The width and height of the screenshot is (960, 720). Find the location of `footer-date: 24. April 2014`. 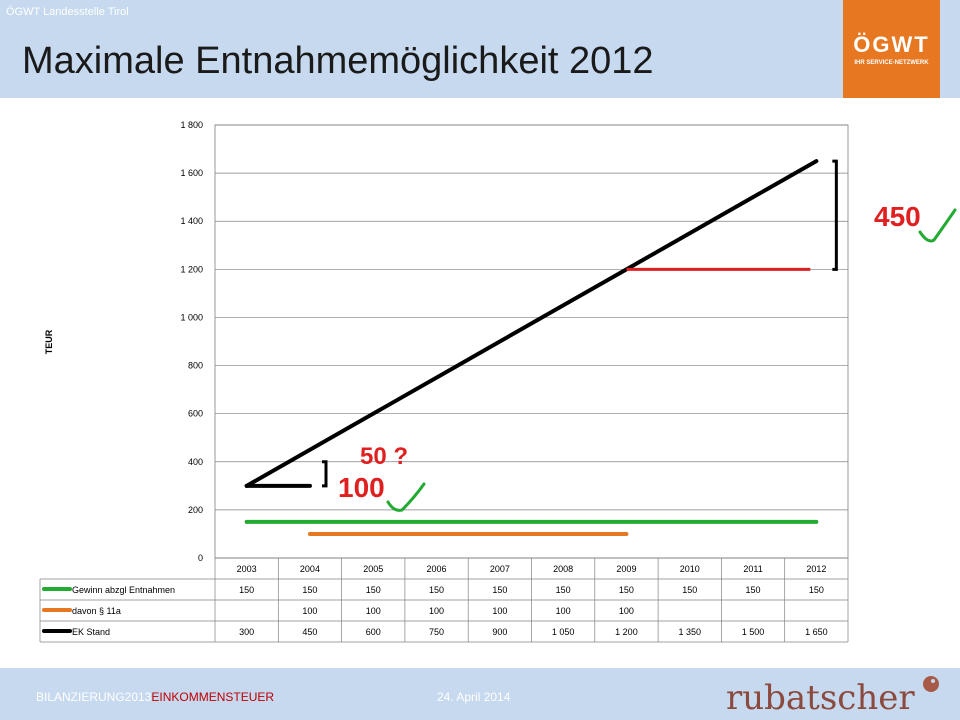

footer-date: 24. April 2014 is located at coordinates (474, 697).